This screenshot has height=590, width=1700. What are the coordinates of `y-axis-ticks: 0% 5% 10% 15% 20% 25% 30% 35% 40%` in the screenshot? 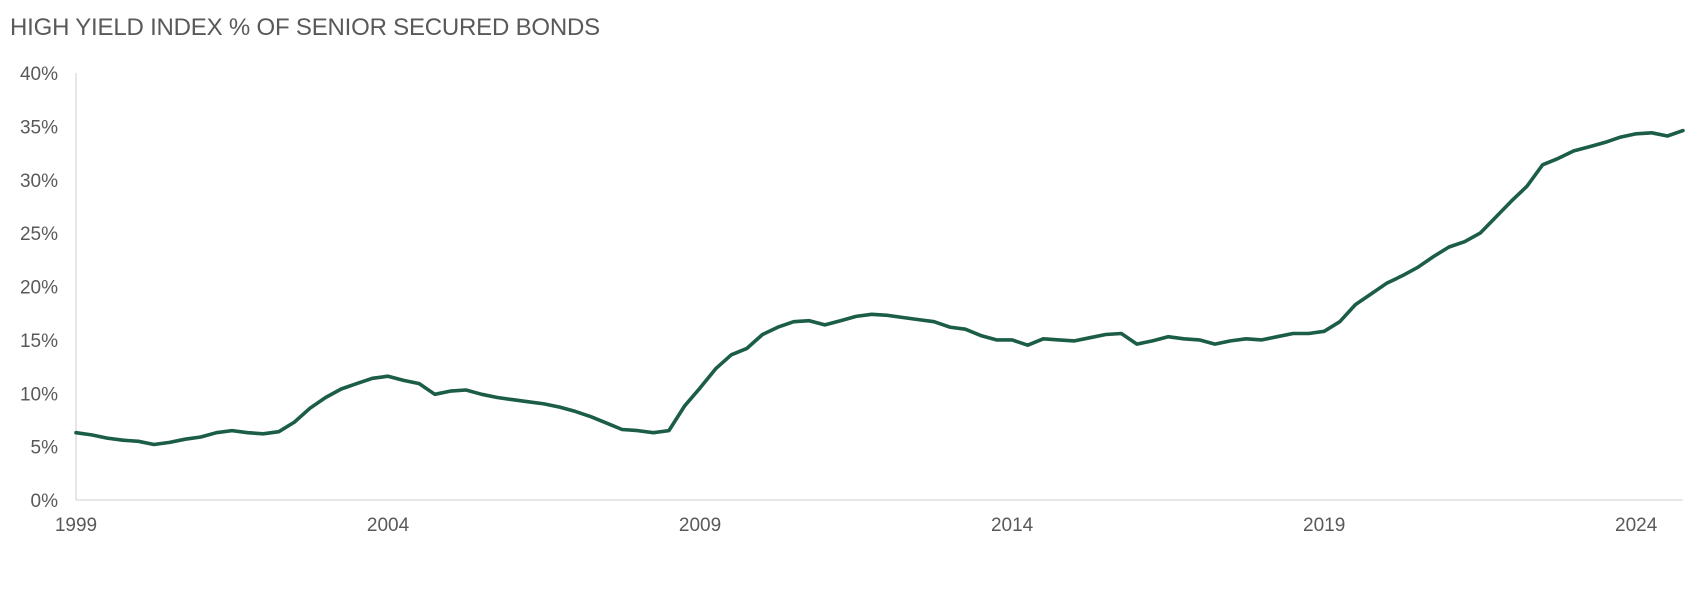 It's located at (39, 288).